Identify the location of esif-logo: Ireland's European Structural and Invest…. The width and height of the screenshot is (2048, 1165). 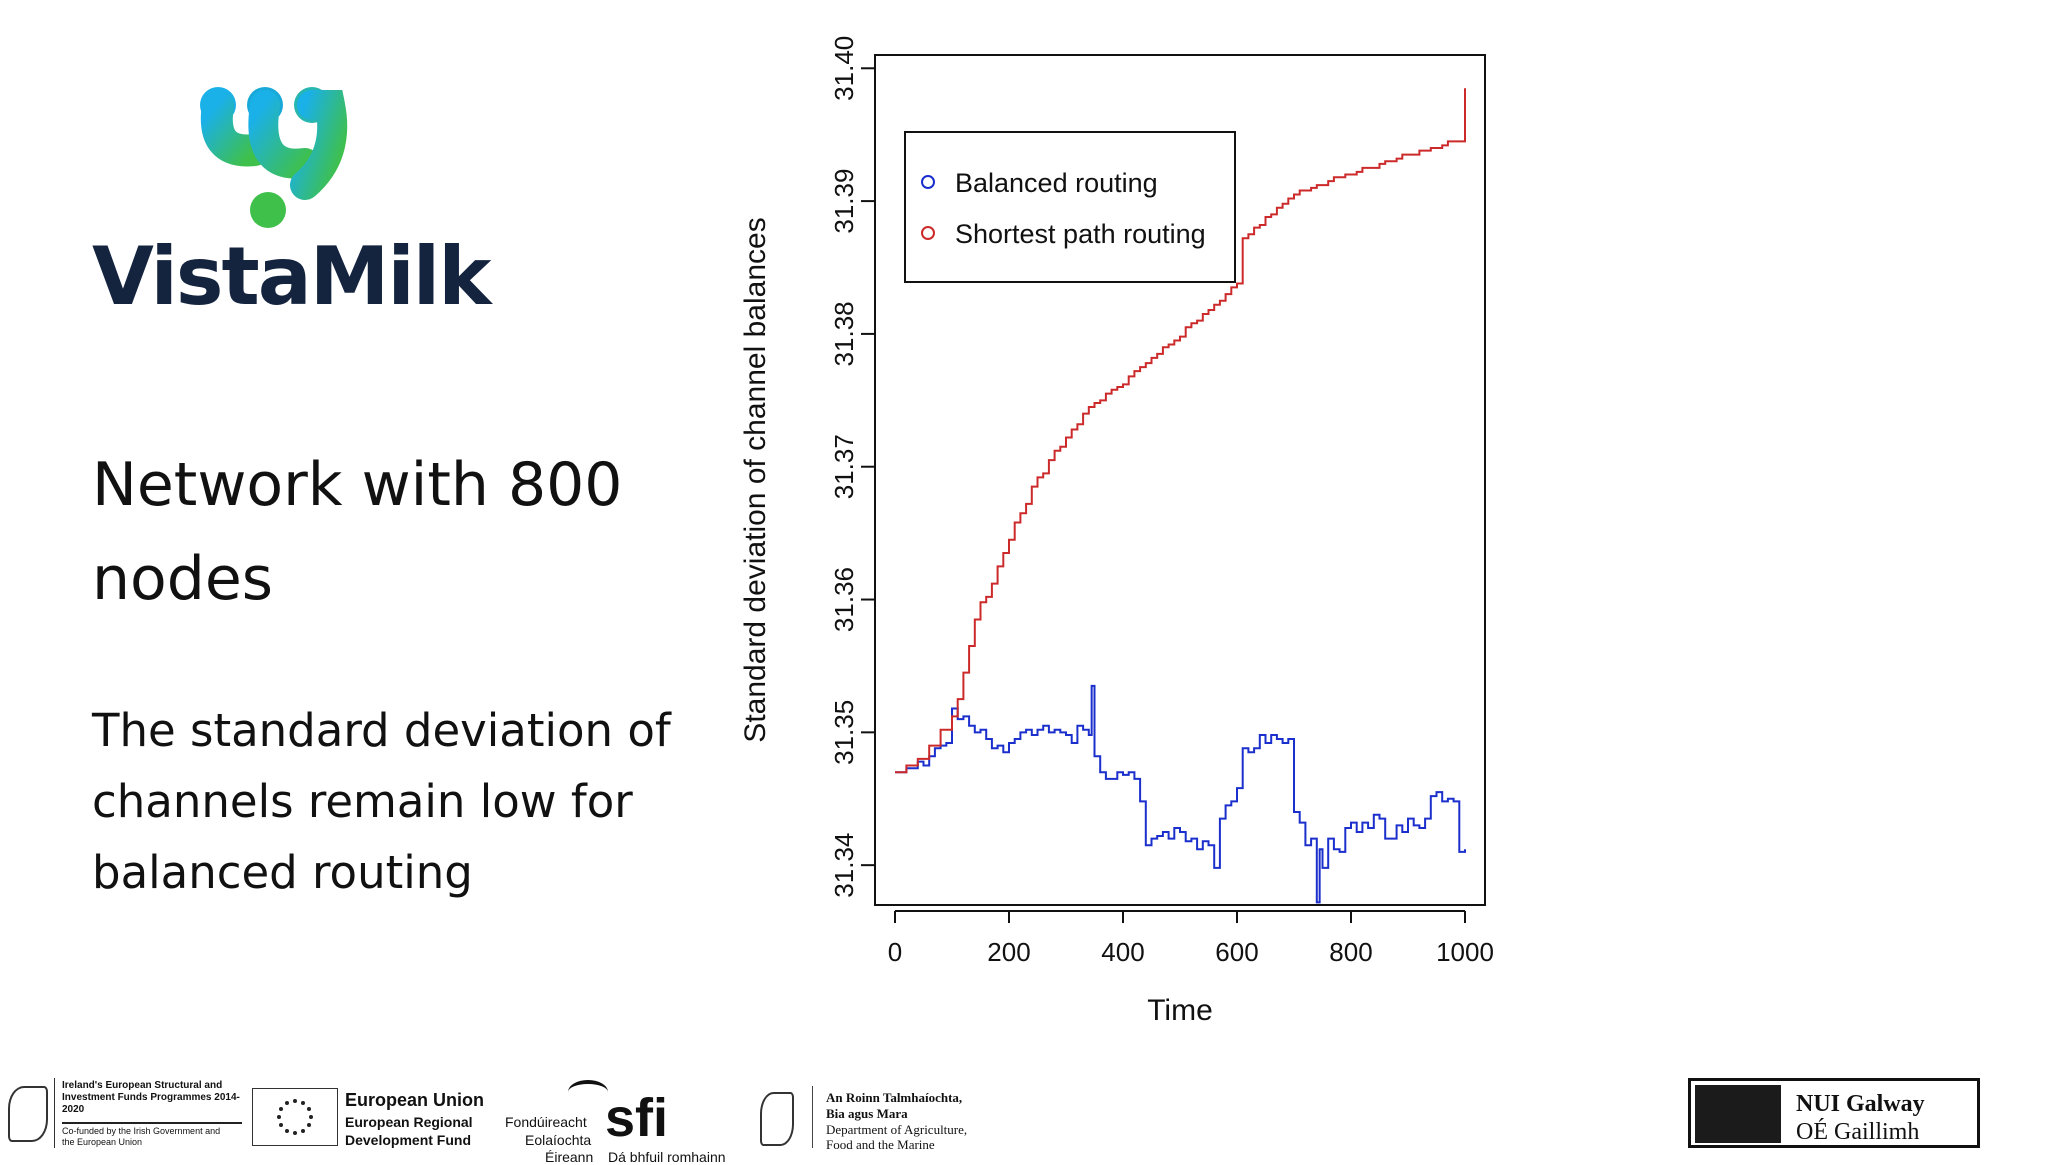
(125, 1113).